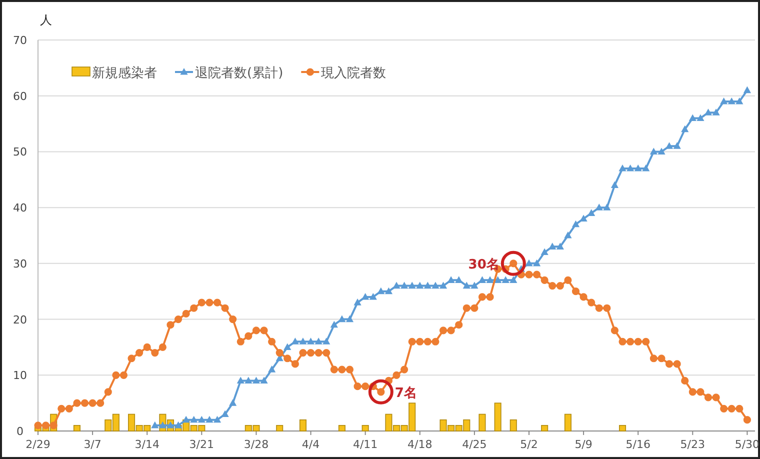 This screenshot has width=760, height=459. I want to click on y-tick-label: 70, so click(20, 40).